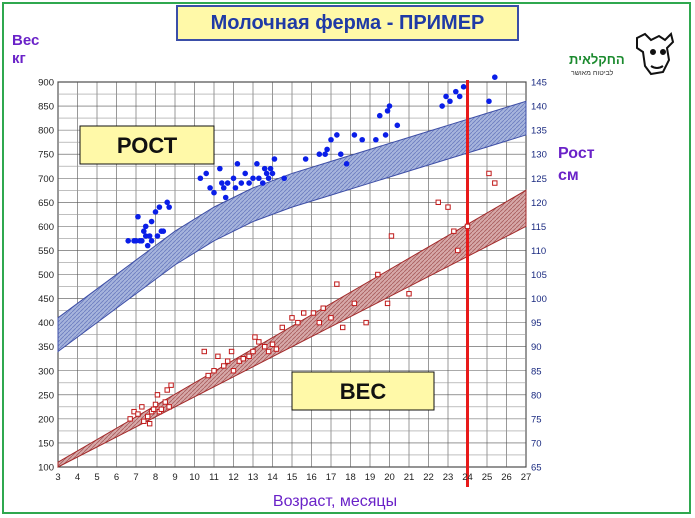 The width and height of the screenshot is (695, 518). I want to click on x-axis-title: Возраст, месяцы, so click(335, 502).